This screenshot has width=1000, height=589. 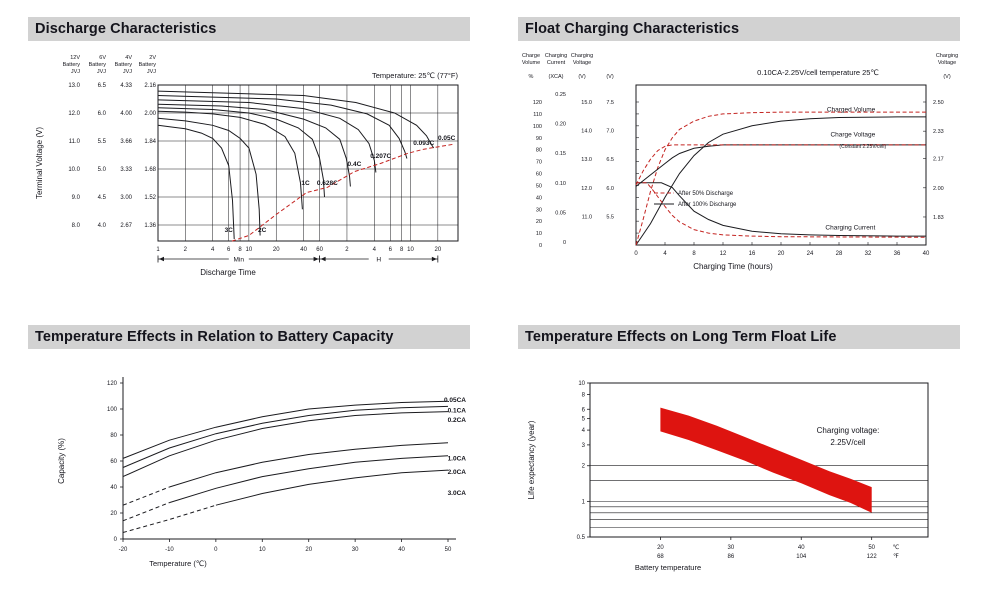 I want to click on svg-text: H, so click(x=378, y=260).